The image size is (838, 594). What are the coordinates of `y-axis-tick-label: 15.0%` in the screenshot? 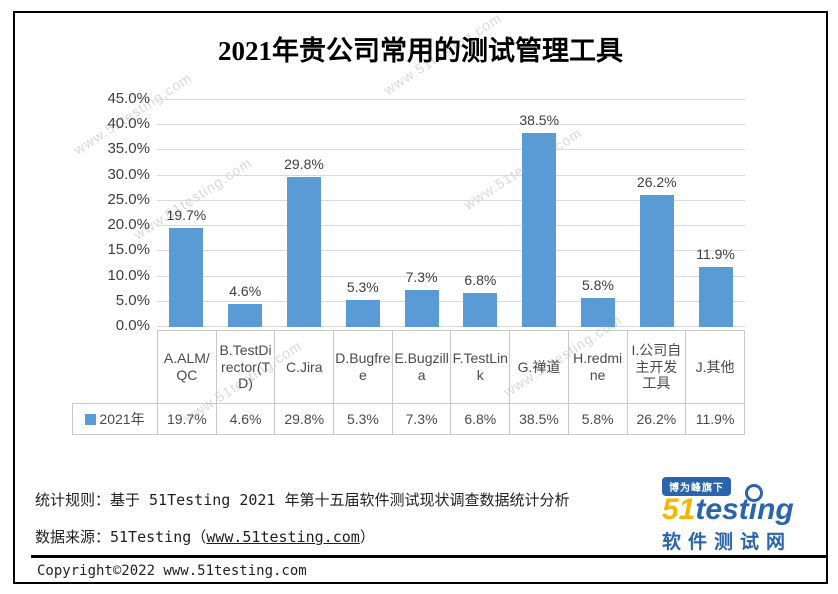 It's located at (128, 249).